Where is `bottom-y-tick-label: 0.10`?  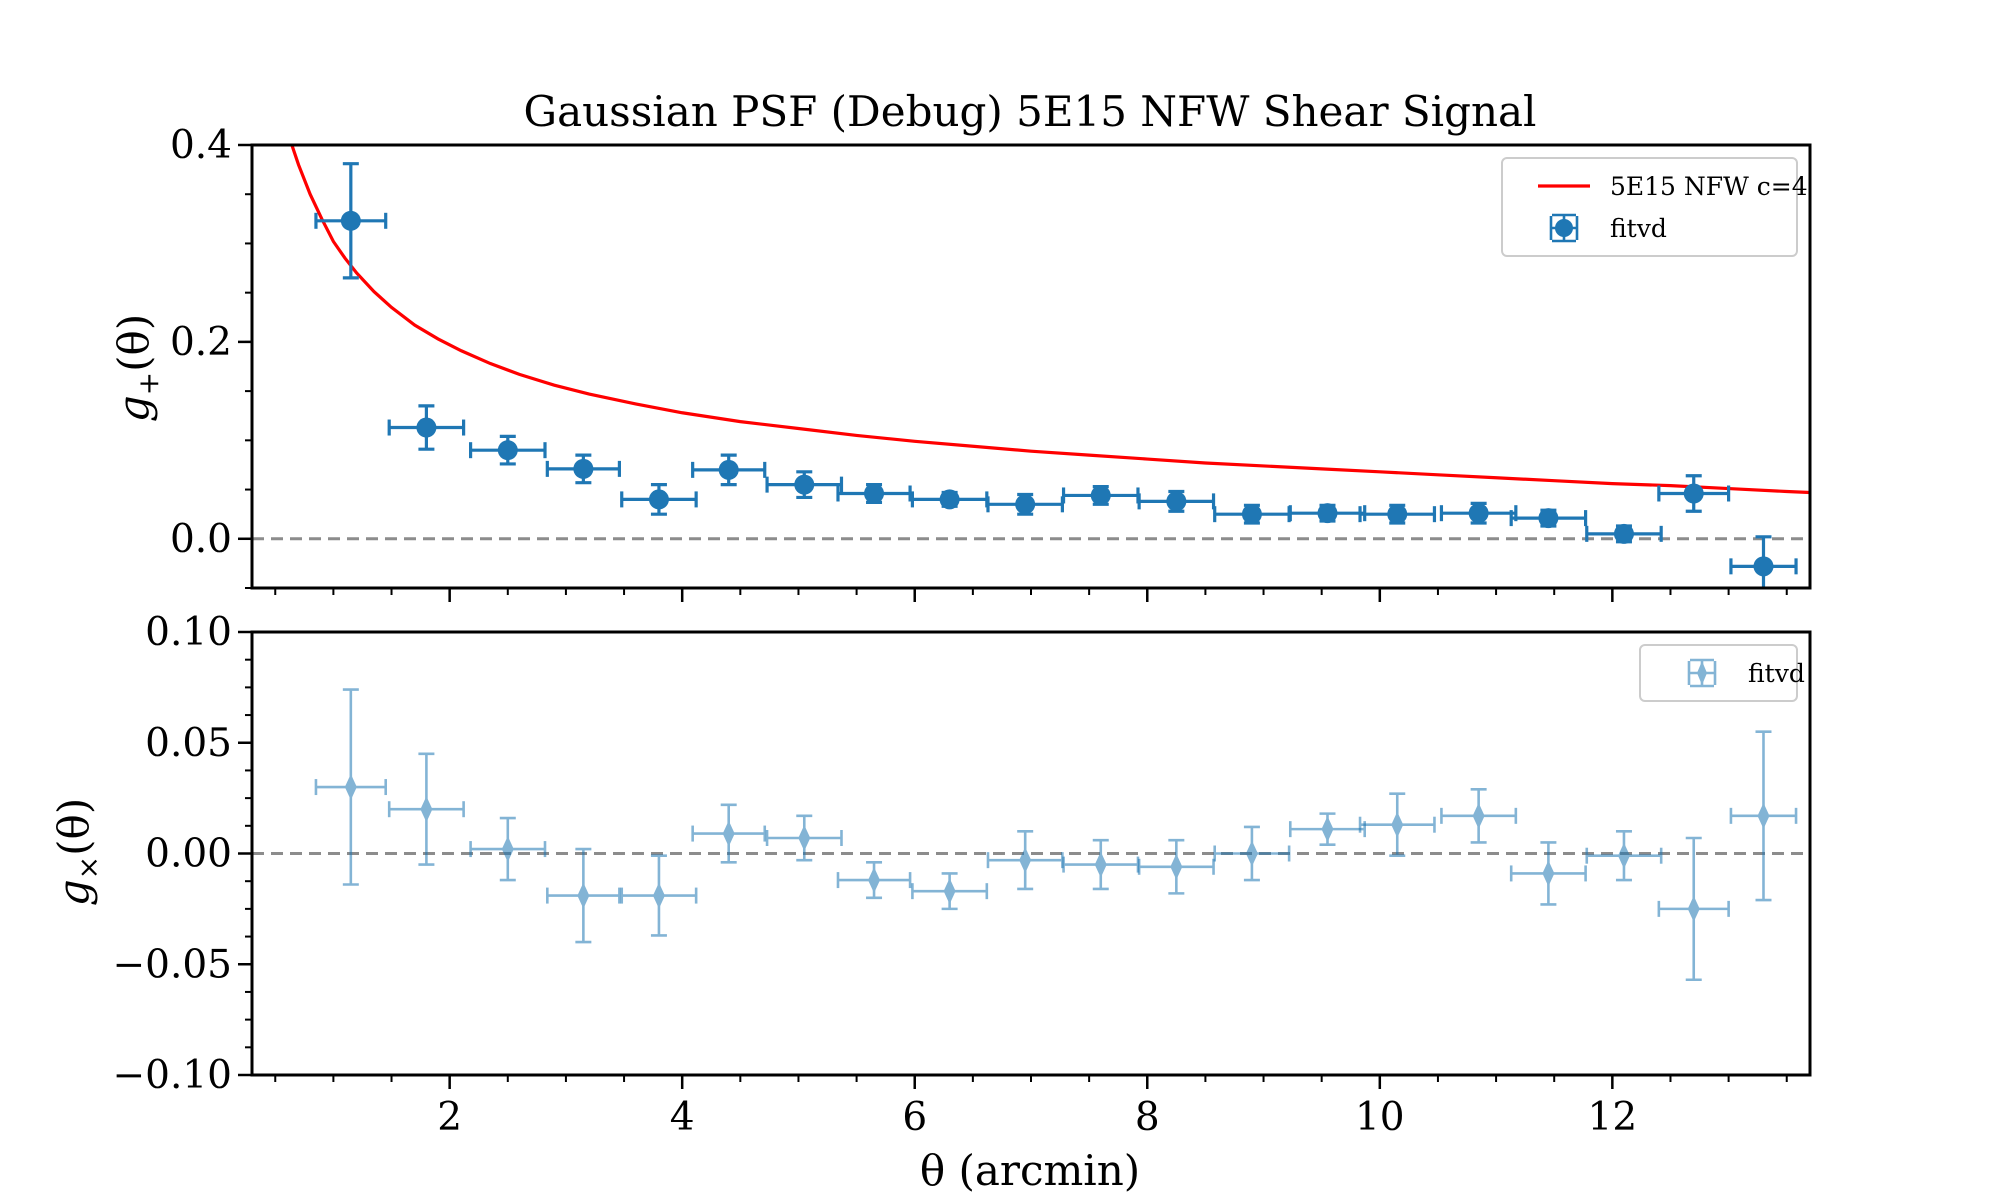
bottom-y-tick-label: 0.10 is located at coordinates (188, 632).